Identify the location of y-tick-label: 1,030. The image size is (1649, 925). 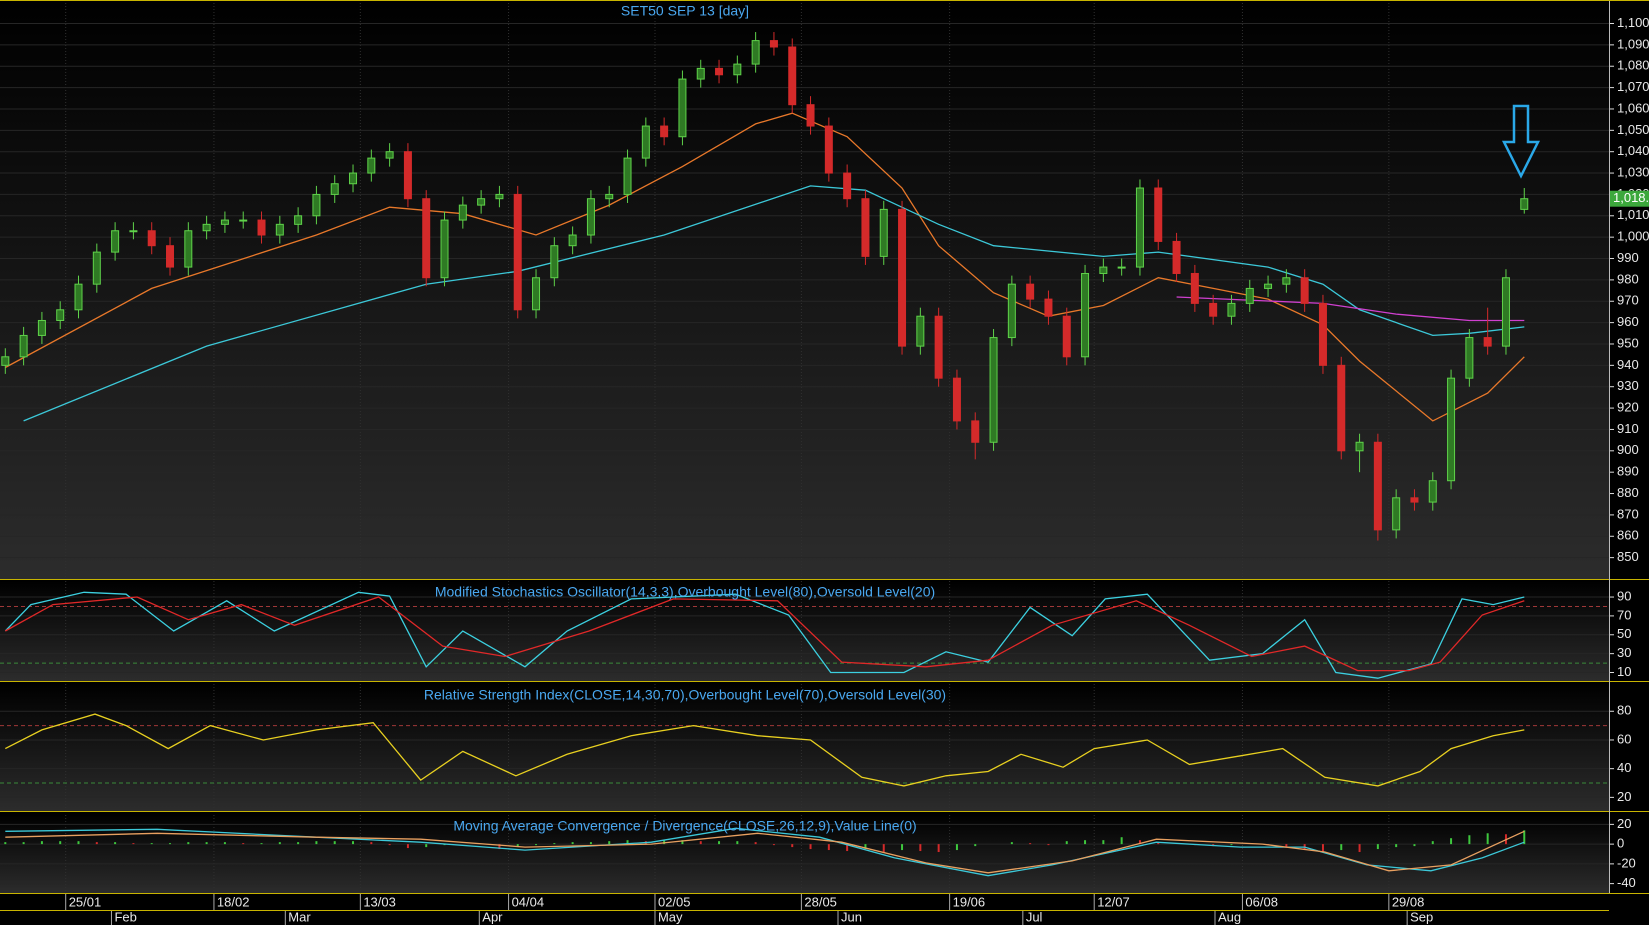
(1633, 171).